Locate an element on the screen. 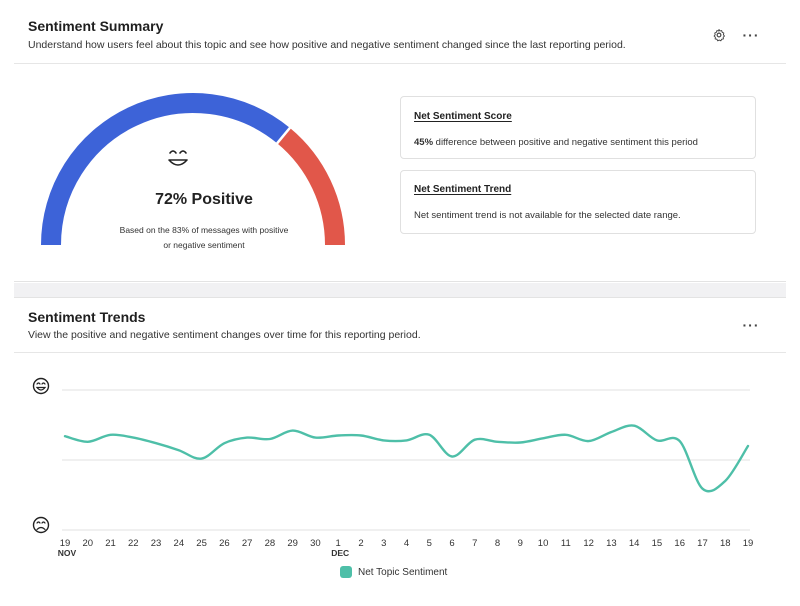  x-tick-label: 18 is located at coordinates (725, 543).